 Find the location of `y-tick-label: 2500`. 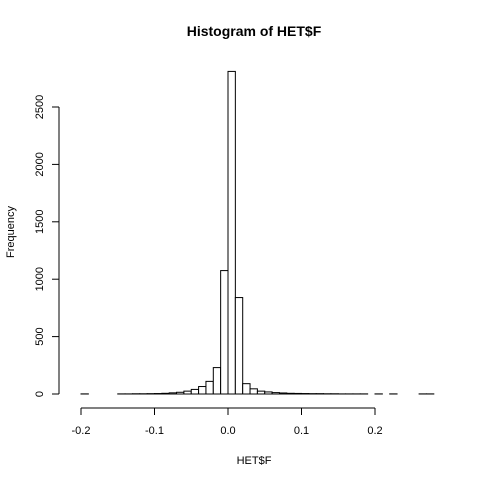

y-tick-label: 2500 is located at coordinates (40, 107).